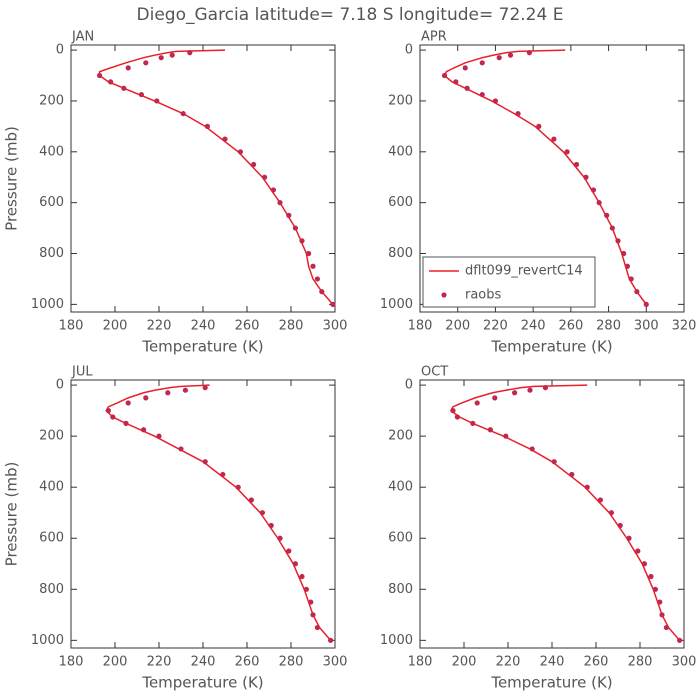 The width and height of the screenshot is (700, 700). Describe the element at coordinates (420, 662) in the screenshot. I see `x-tick-label: 180` at that location.